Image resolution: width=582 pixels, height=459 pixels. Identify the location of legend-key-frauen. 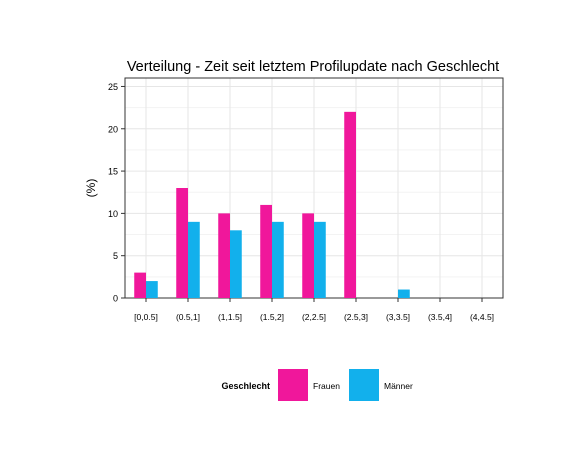
(293, 385).